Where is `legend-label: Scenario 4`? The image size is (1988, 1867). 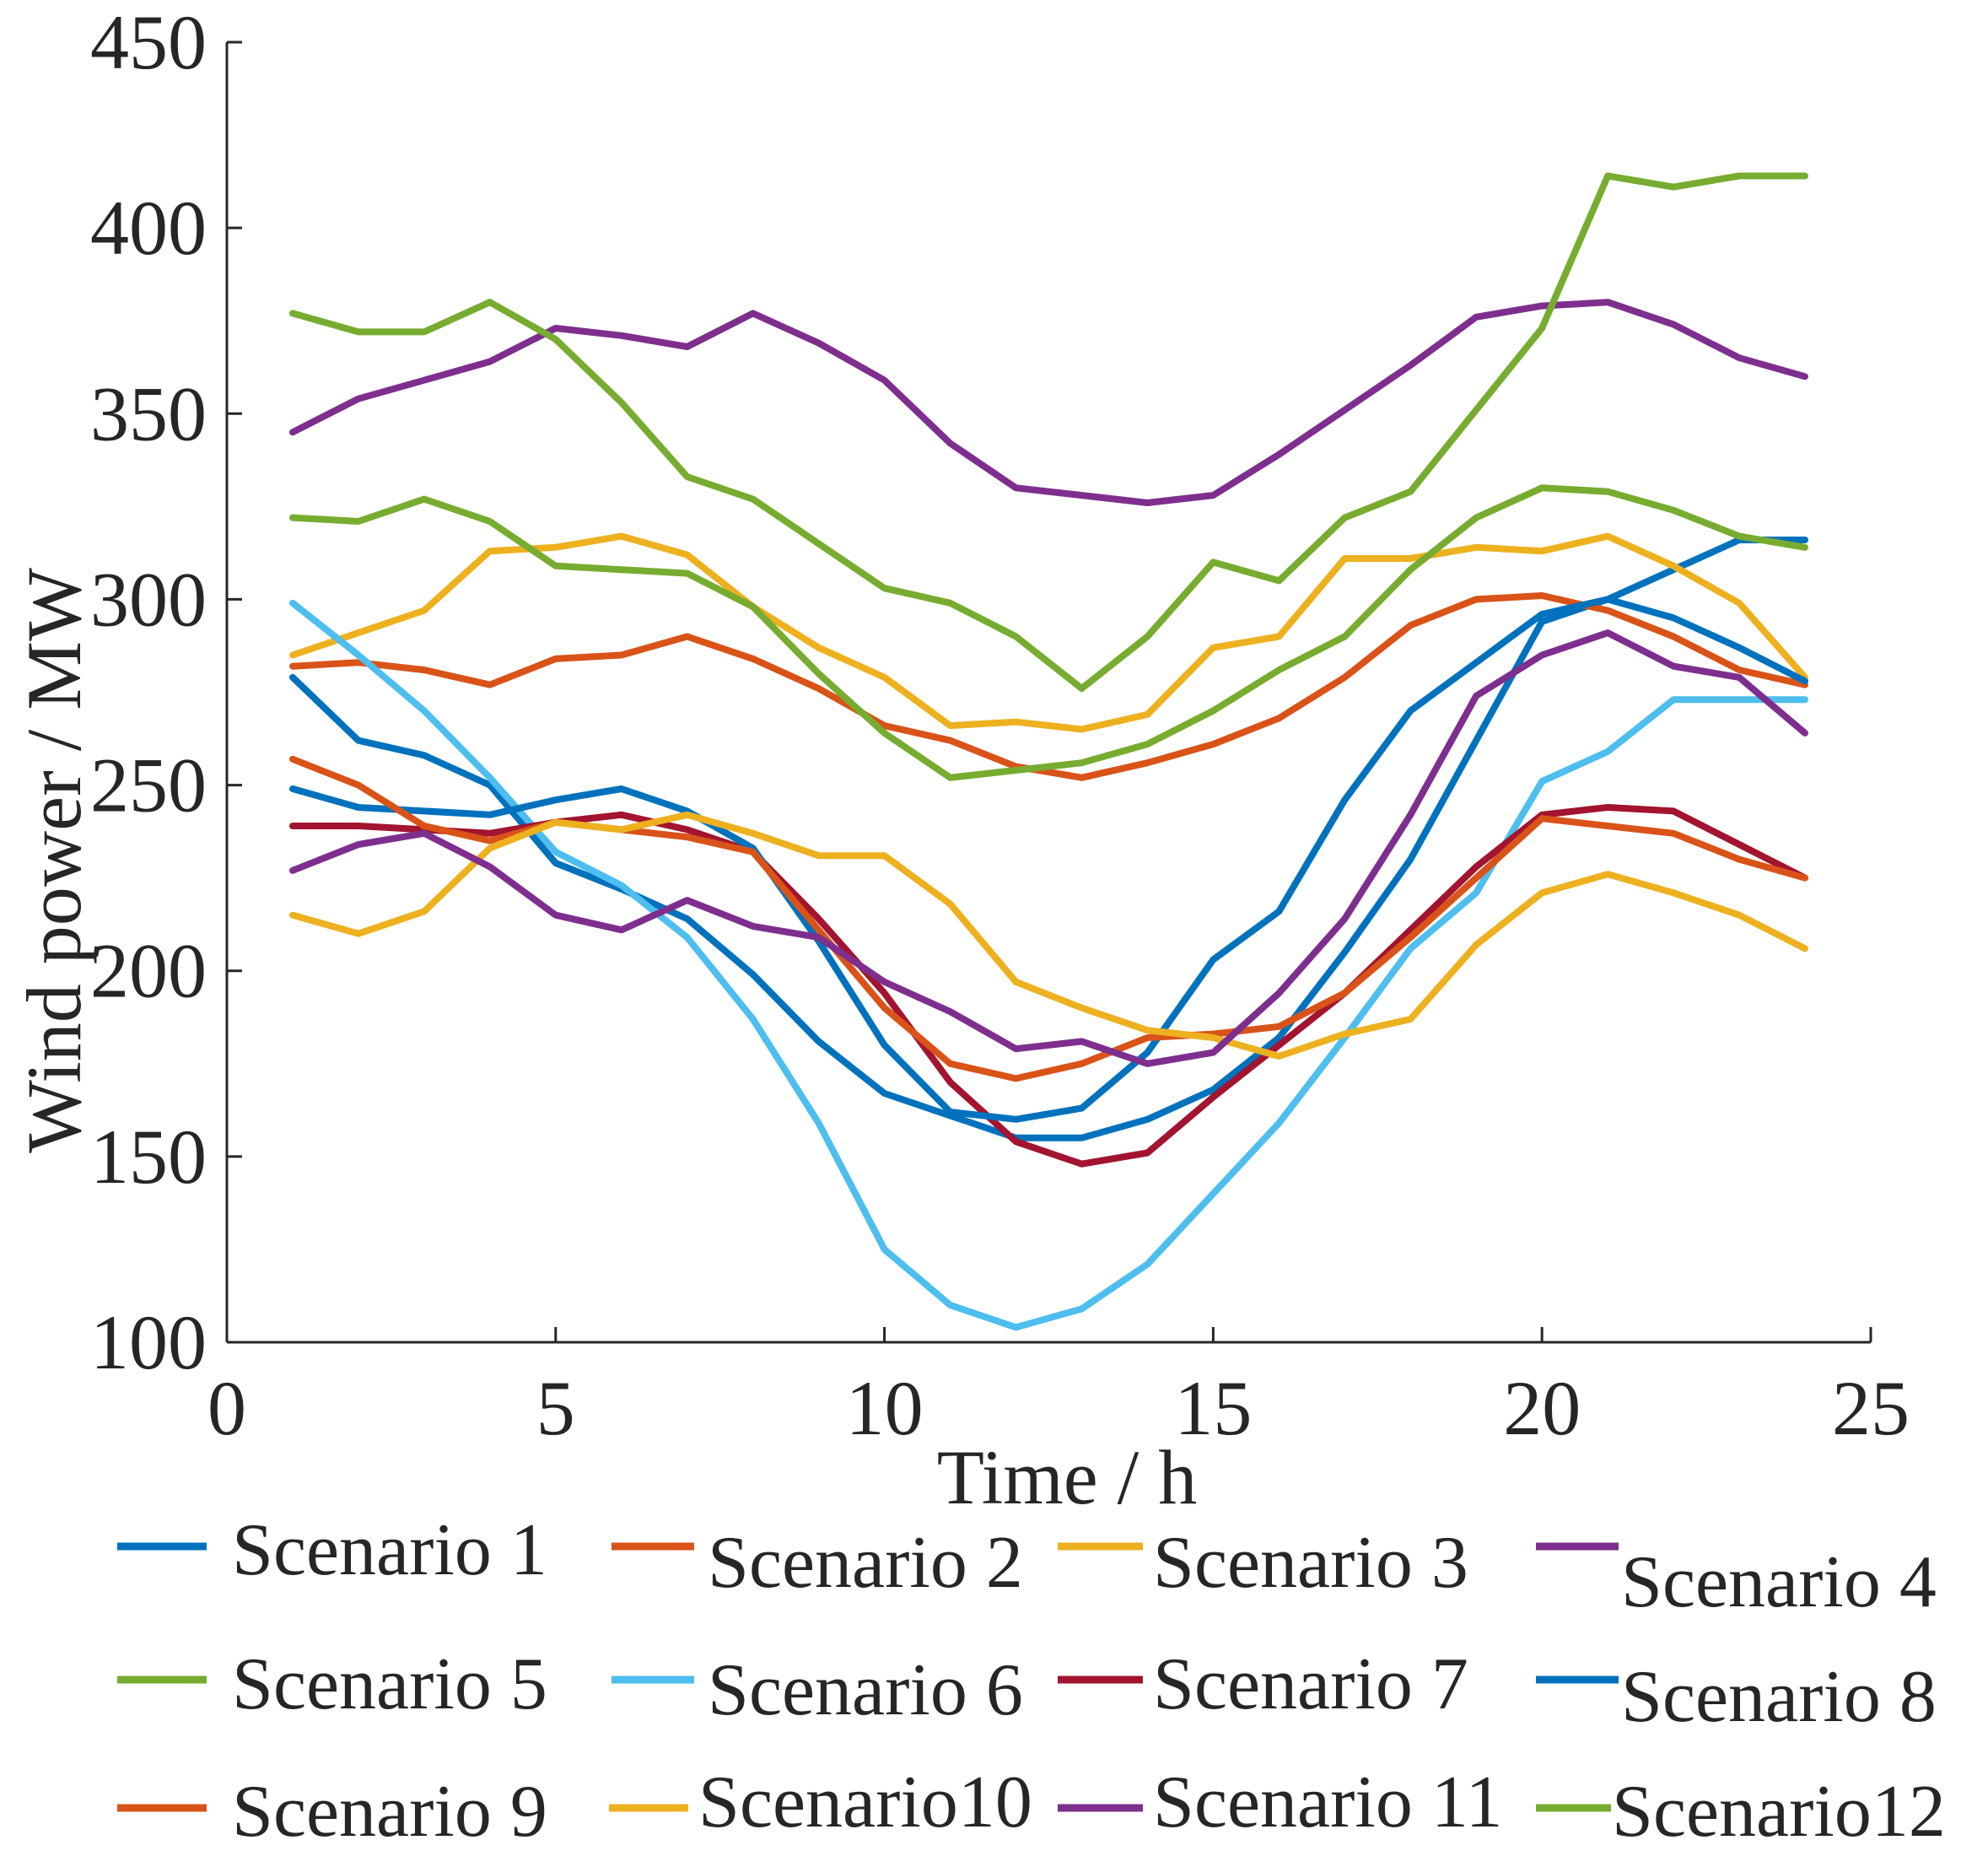 legend-label: Scenario 4 is located at coordinates (1779, 1582).